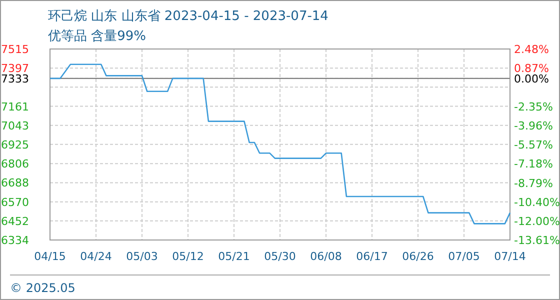 This screenshot has width=560, height=300. I want to click on y2-tick-label: -12.00%, so click(537, 221).